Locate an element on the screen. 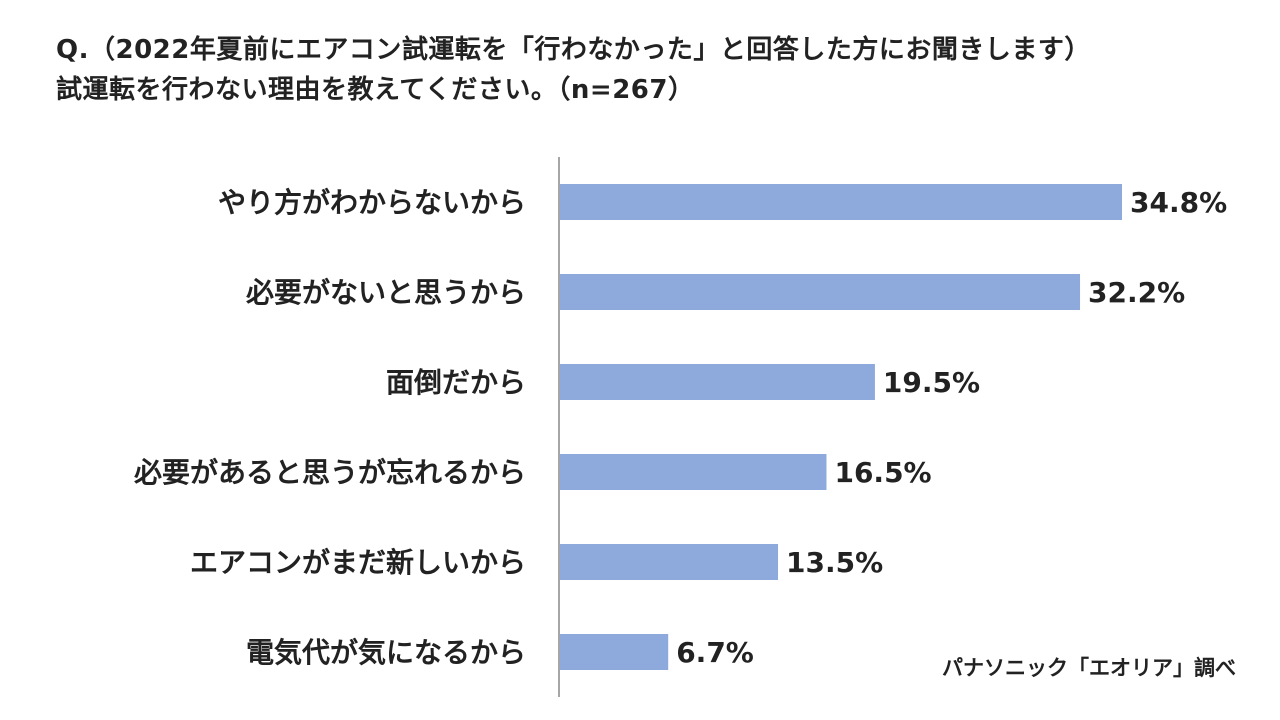  question-line-2: 試運転を行わない理由を教えてください。（n=267） is located at coordinates (375, 90).